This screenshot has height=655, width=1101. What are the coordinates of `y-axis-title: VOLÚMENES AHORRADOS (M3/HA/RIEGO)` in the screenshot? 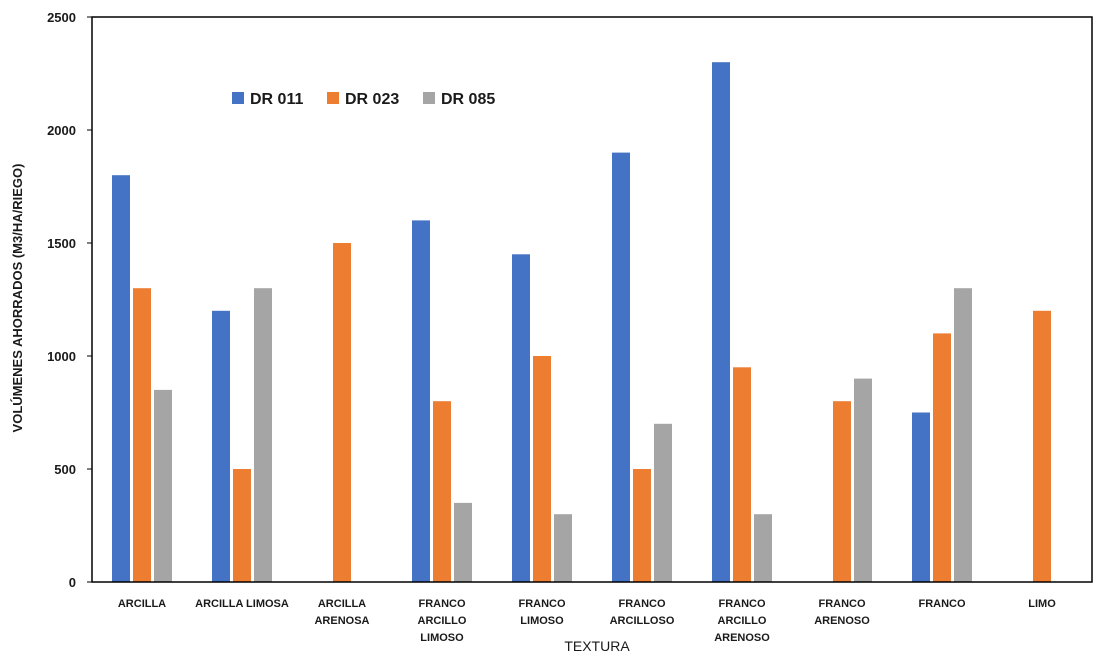 It's located at (17, 298).